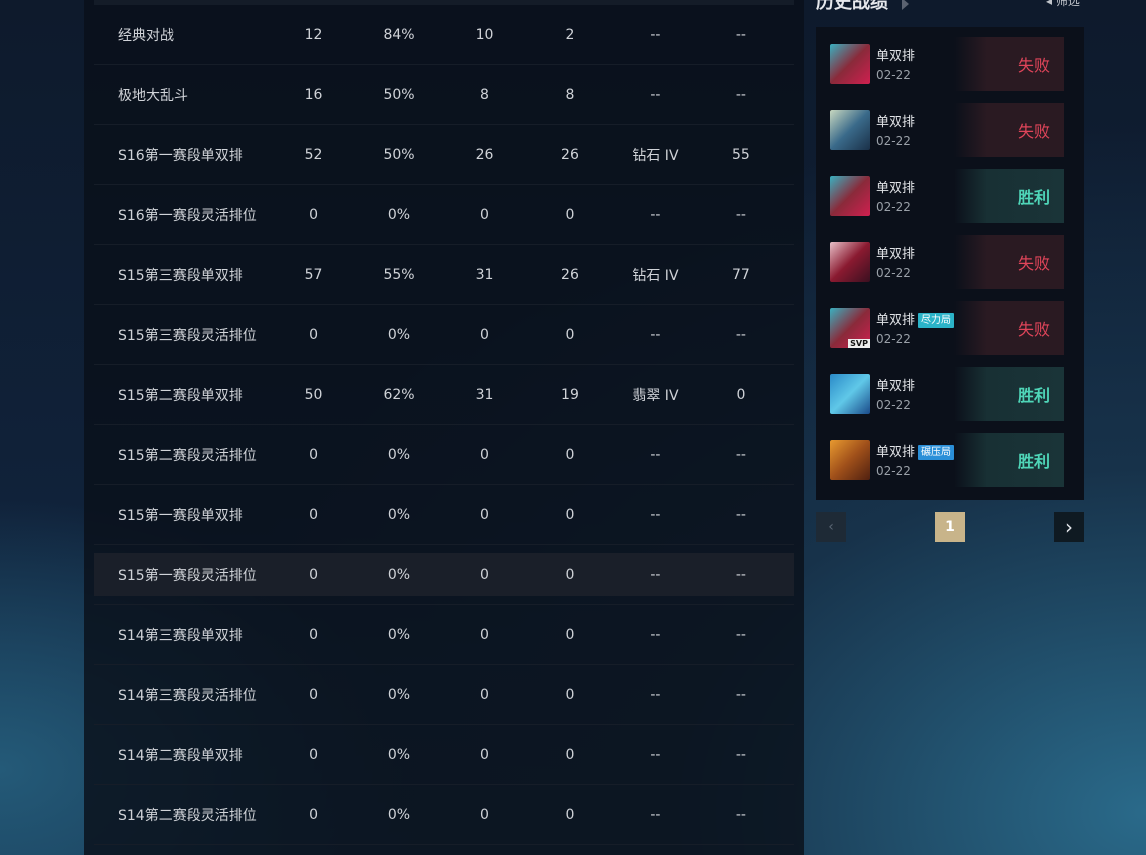 This screenshot has width=1146, height=855. Describe the element at coordinates (655, 395) in the screenshot. I see `table-cell: 翡翠 IV` at that location.